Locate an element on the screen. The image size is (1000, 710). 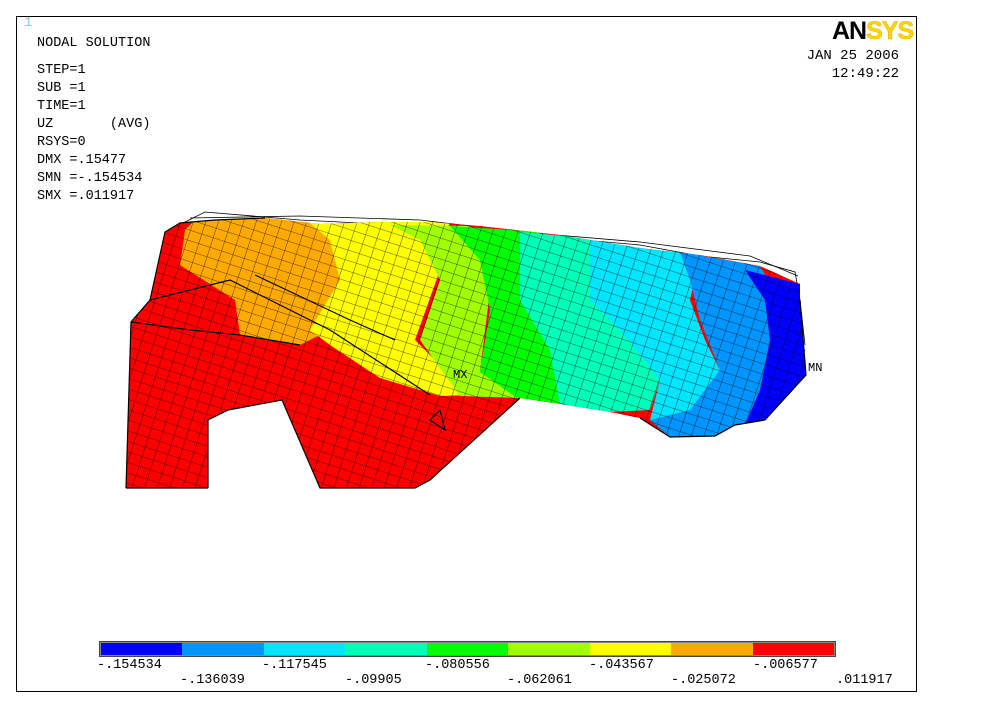
min-marker: MN is located at coordinates (815, 368).